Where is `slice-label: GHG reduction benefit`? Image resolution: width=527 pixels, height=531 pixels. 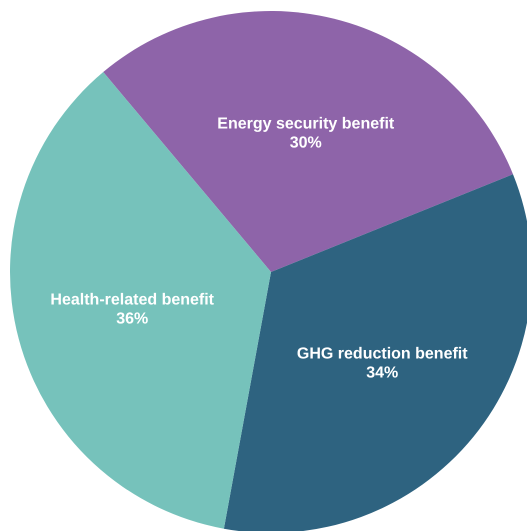
slice-label: GHG reduction benefit is located at coordinates (382, 354).